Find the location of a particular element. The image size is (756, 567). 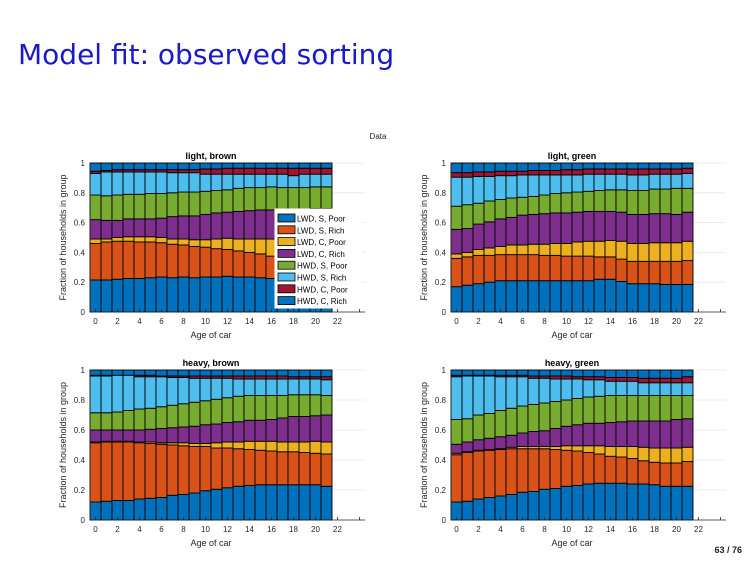

x-tick-label: 22 is located at coordinates (698, 529).